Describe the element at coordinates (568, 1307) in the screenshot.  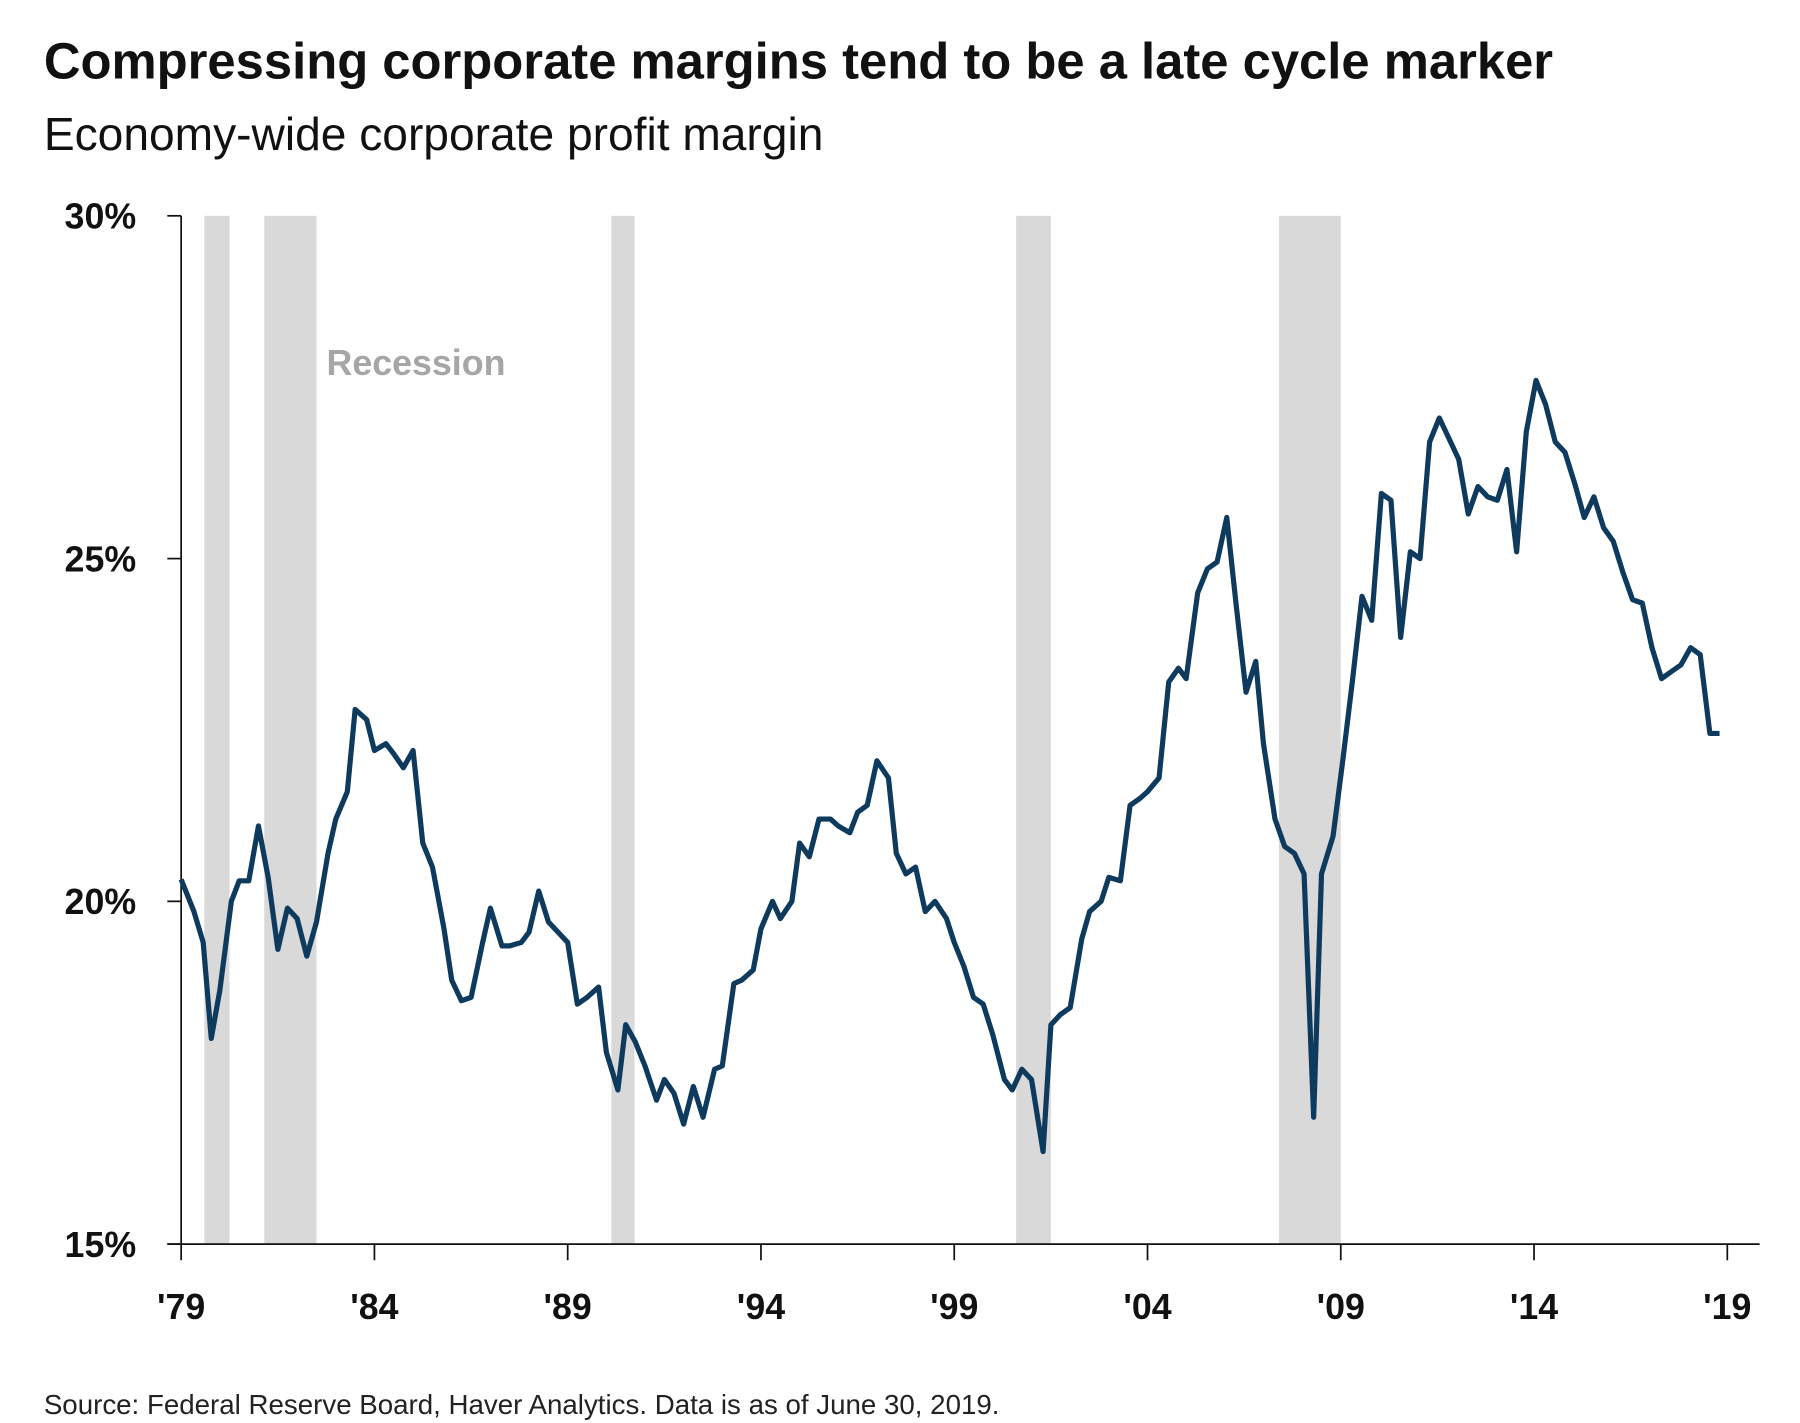
I see `x-tick-label: '89` at that location.